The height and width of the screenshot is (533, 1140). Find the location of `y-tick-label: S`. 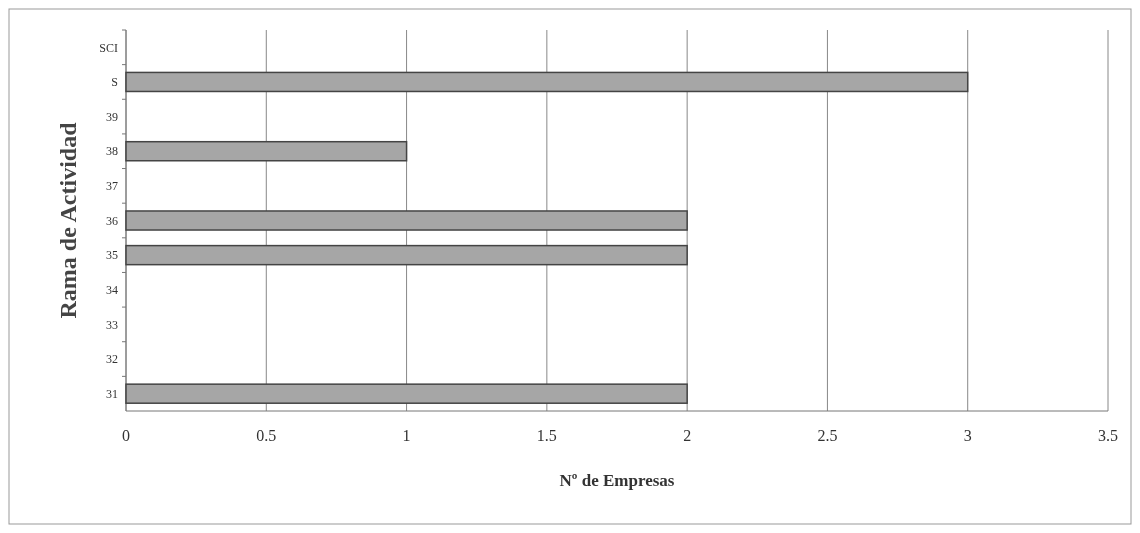

y-tick-label: S is located at coordinates (114, 82).